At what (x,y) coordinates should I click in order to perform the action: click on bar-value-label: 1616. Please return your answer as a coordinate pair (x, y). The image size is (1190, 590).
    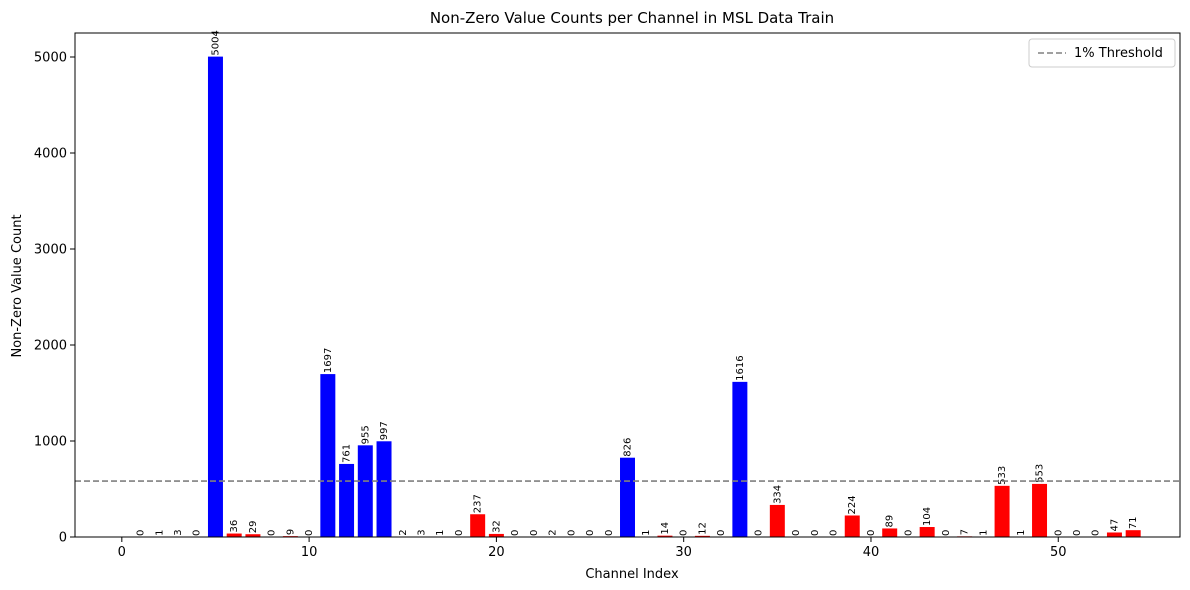
    Looking at the image, I should click on (740, 367).